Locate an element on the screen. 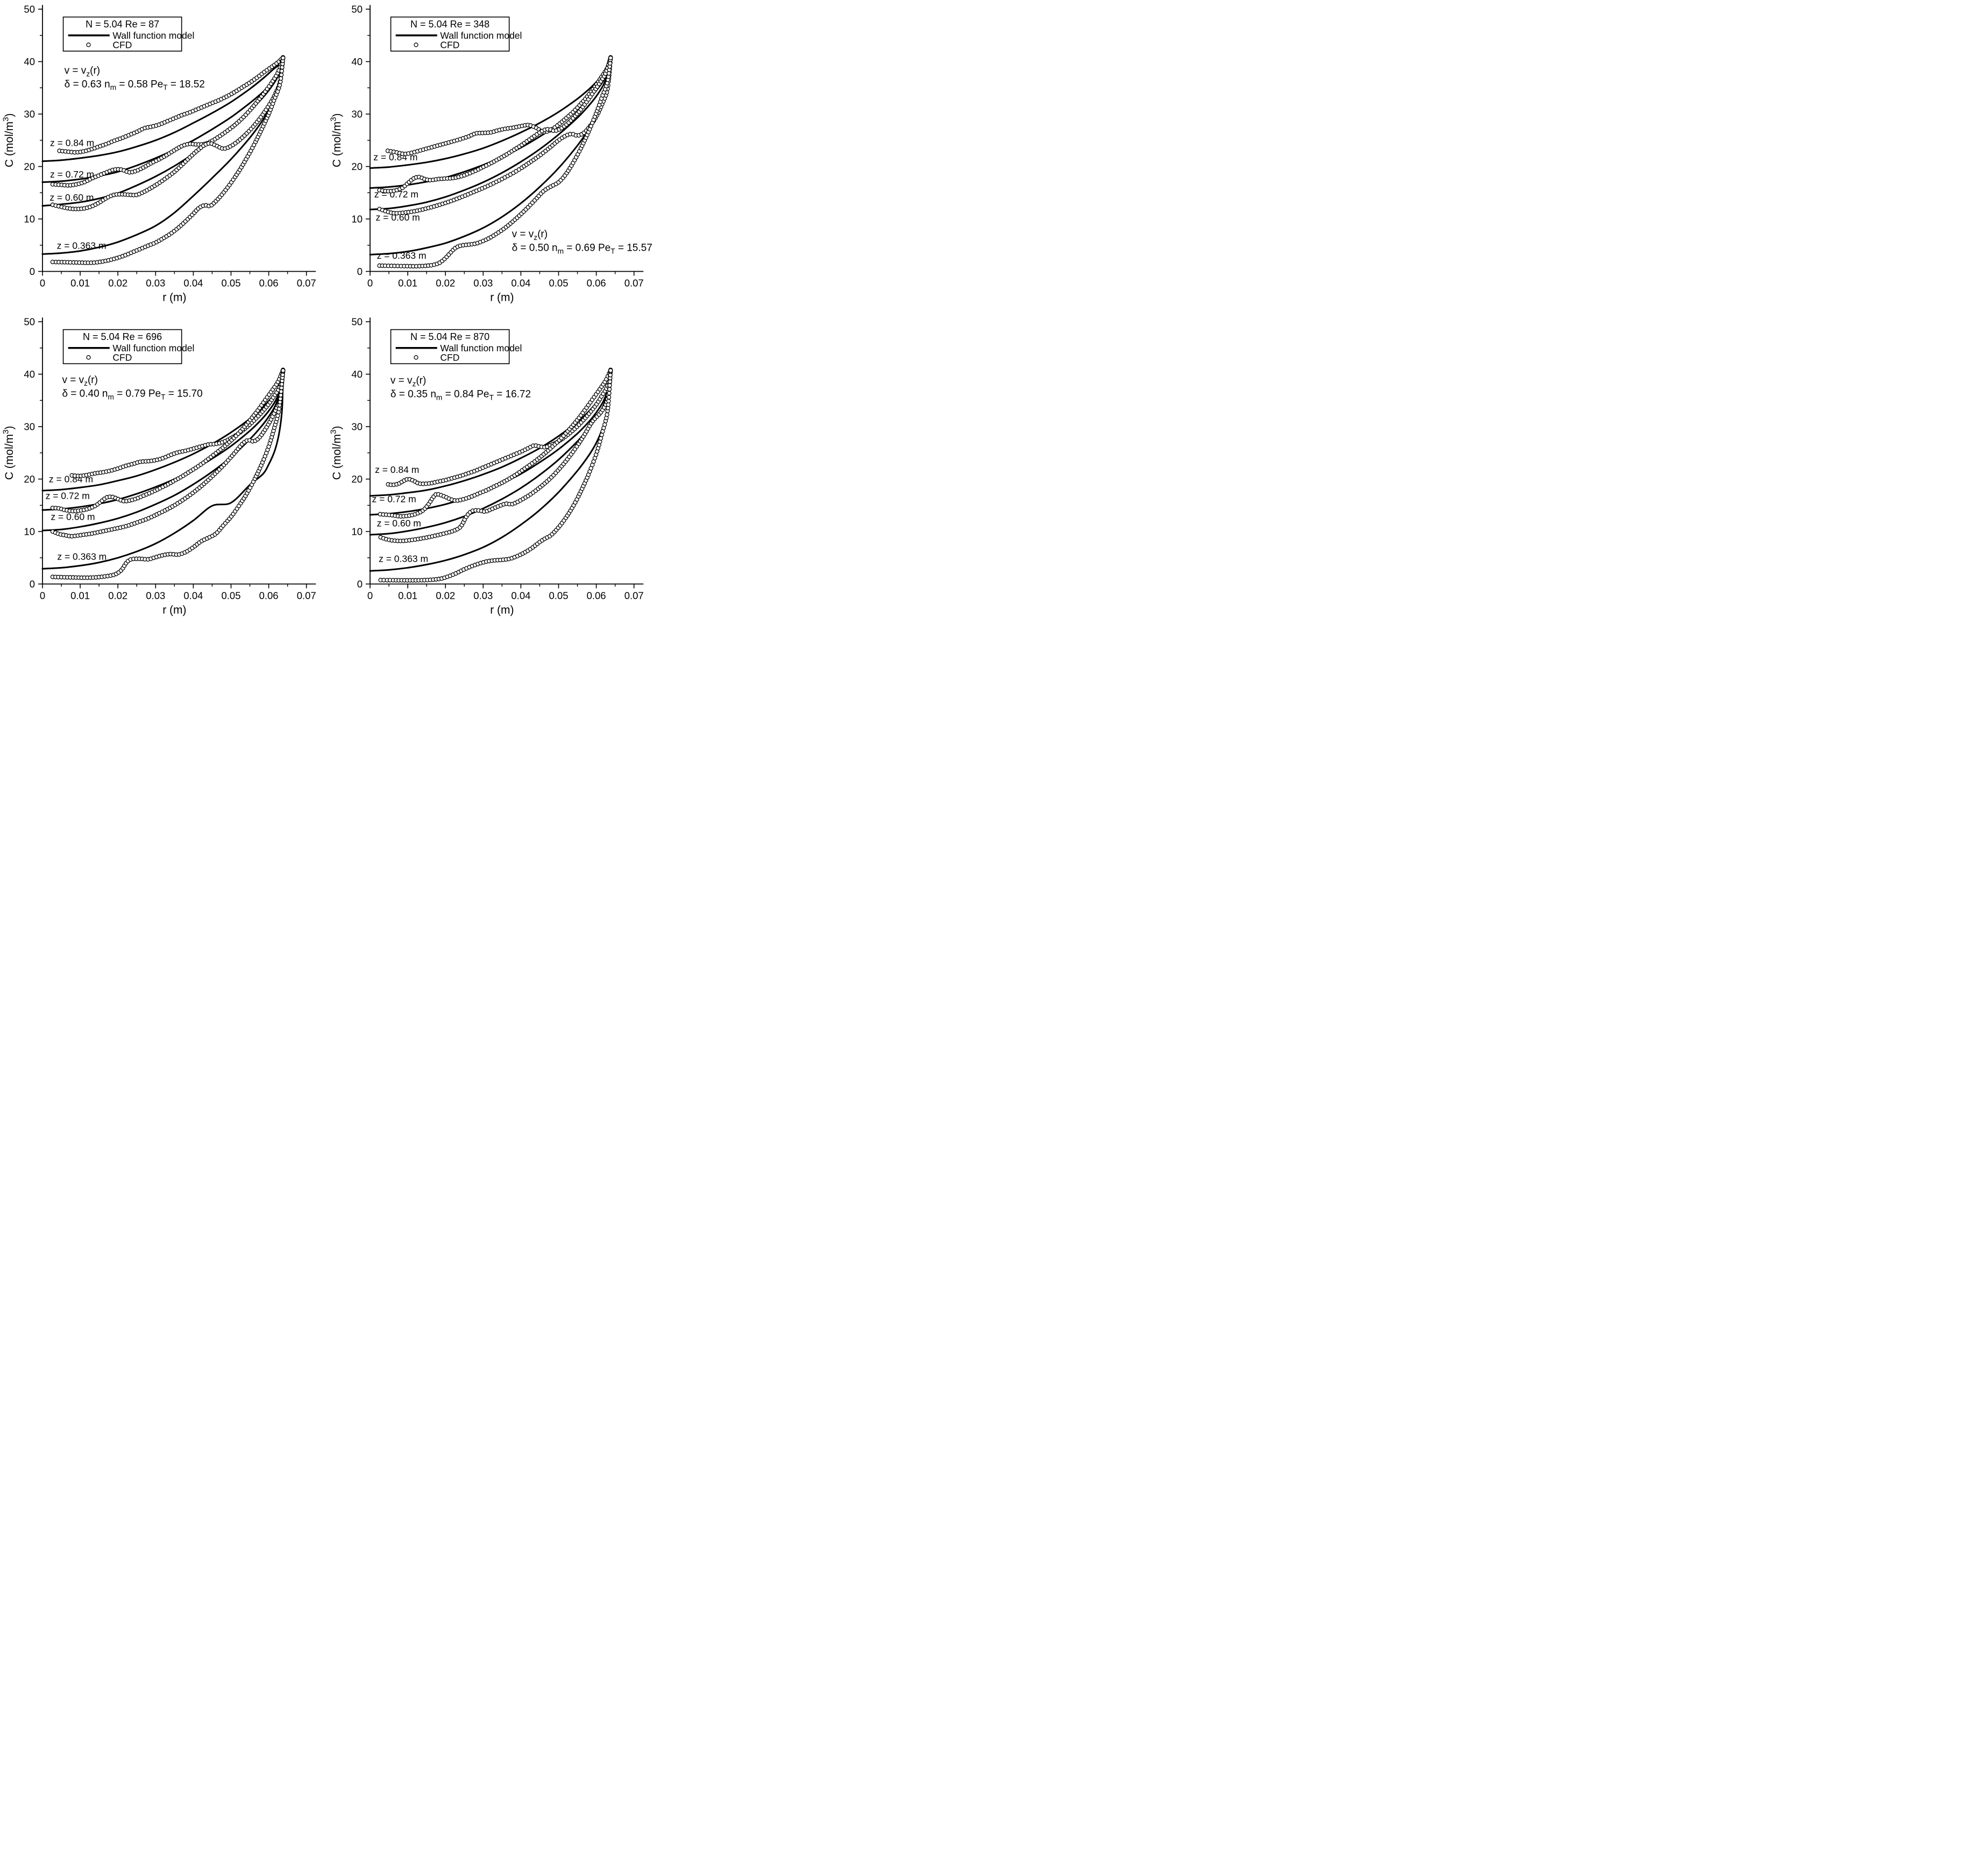  legend-title: N = 5.04 Re = 87 is located at coordinates (122, 24).